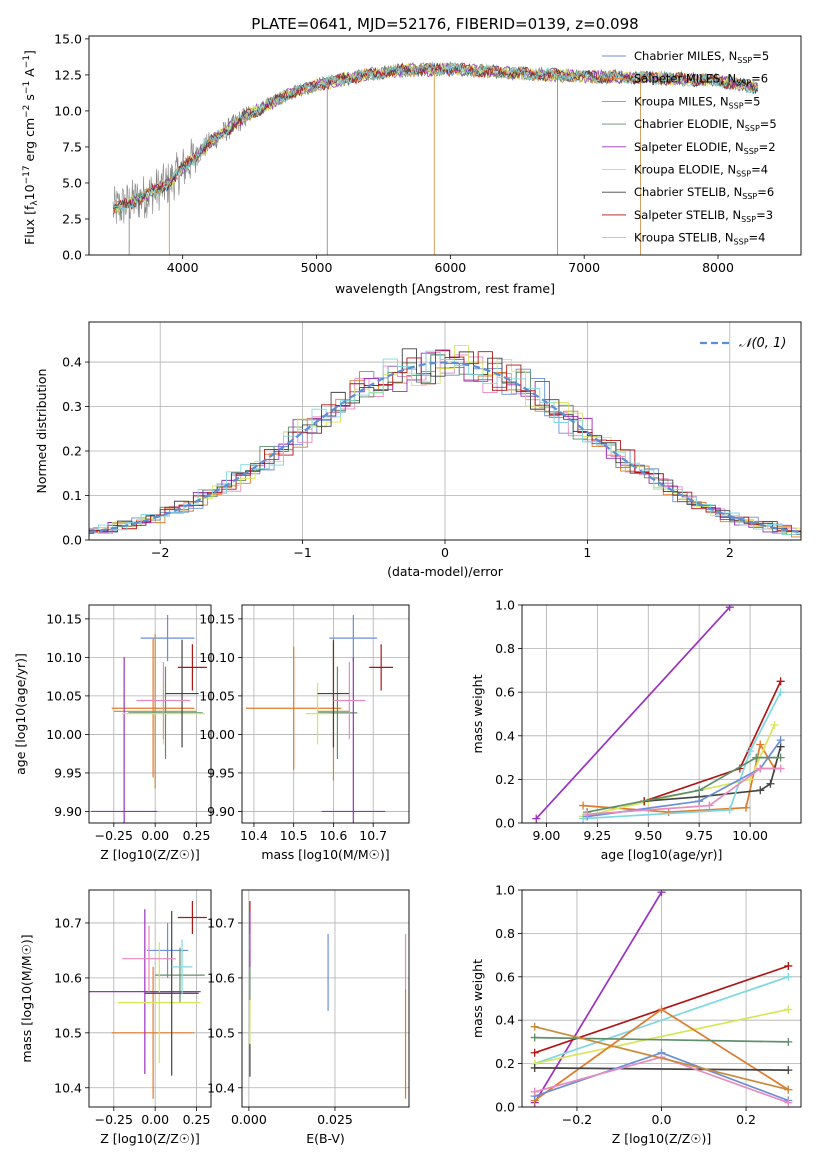 The height and width of the screenshot is (1170, 819). I want to click on histogram-step, so click(445, 442).